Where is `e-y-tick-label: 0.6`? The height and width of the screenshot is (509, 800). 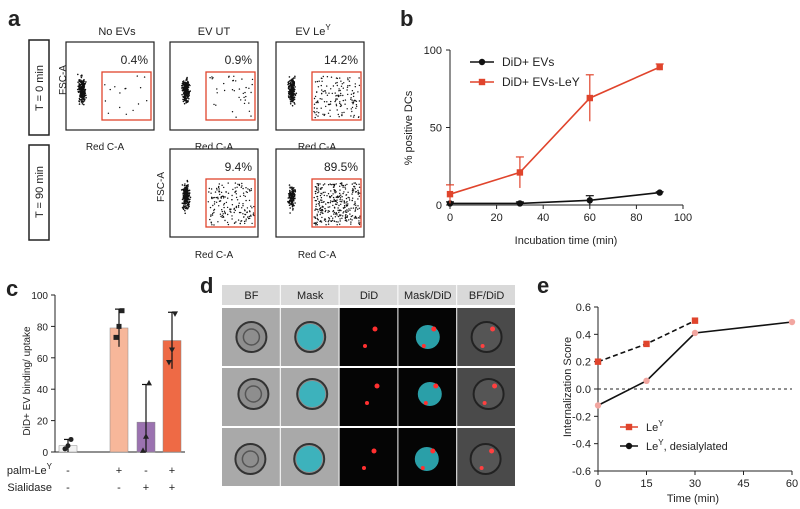 e-y-tick-label: 0.6 is located at coordinates (583, 308).